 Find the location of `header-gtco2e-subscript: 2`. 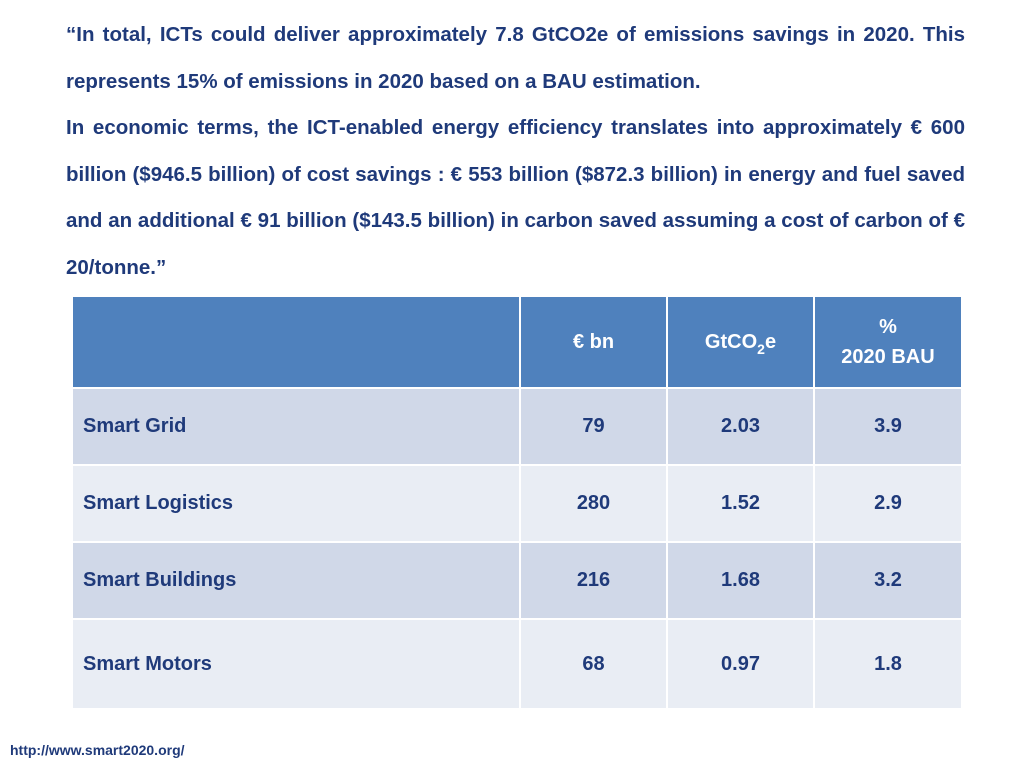

header-gtco2e-subscript: 2 is located at coordinates (761, 348).